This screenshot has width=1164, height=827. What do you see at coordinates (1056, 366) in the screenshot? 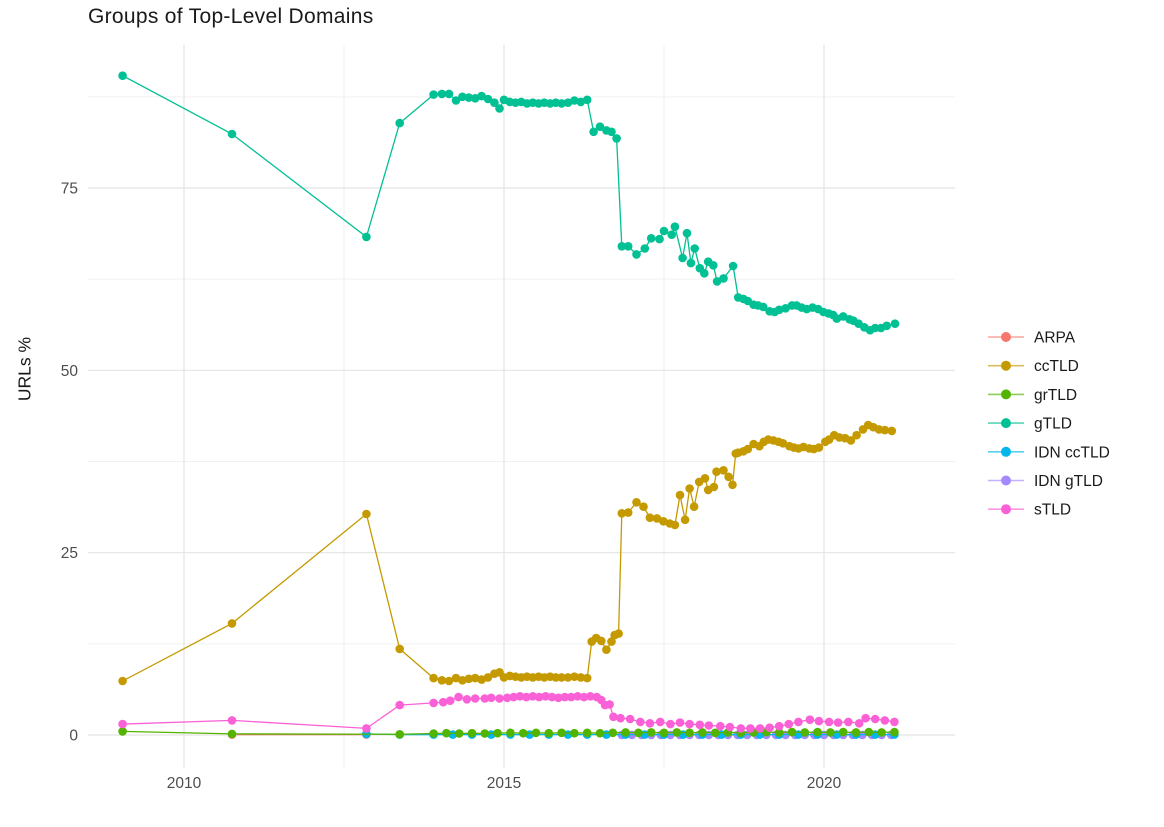
I see `legend-label: ccTLD` at bounding box center [1056, 366].